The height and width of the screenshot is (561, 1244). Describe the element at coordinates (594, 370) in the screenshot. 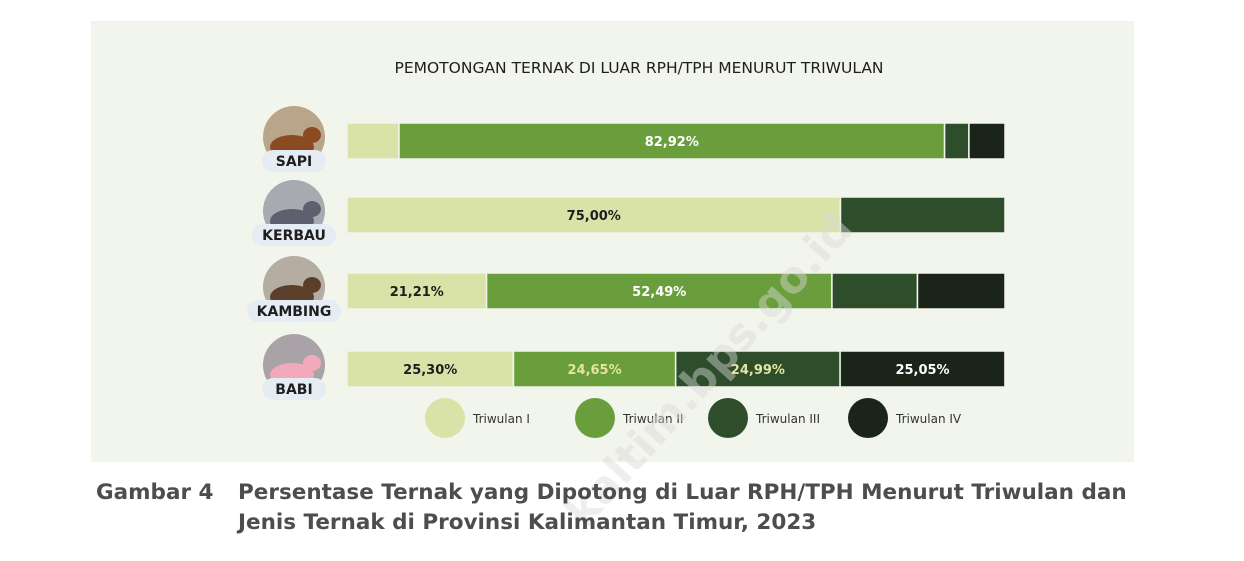

I see `data-label: 24,65%` at that location.